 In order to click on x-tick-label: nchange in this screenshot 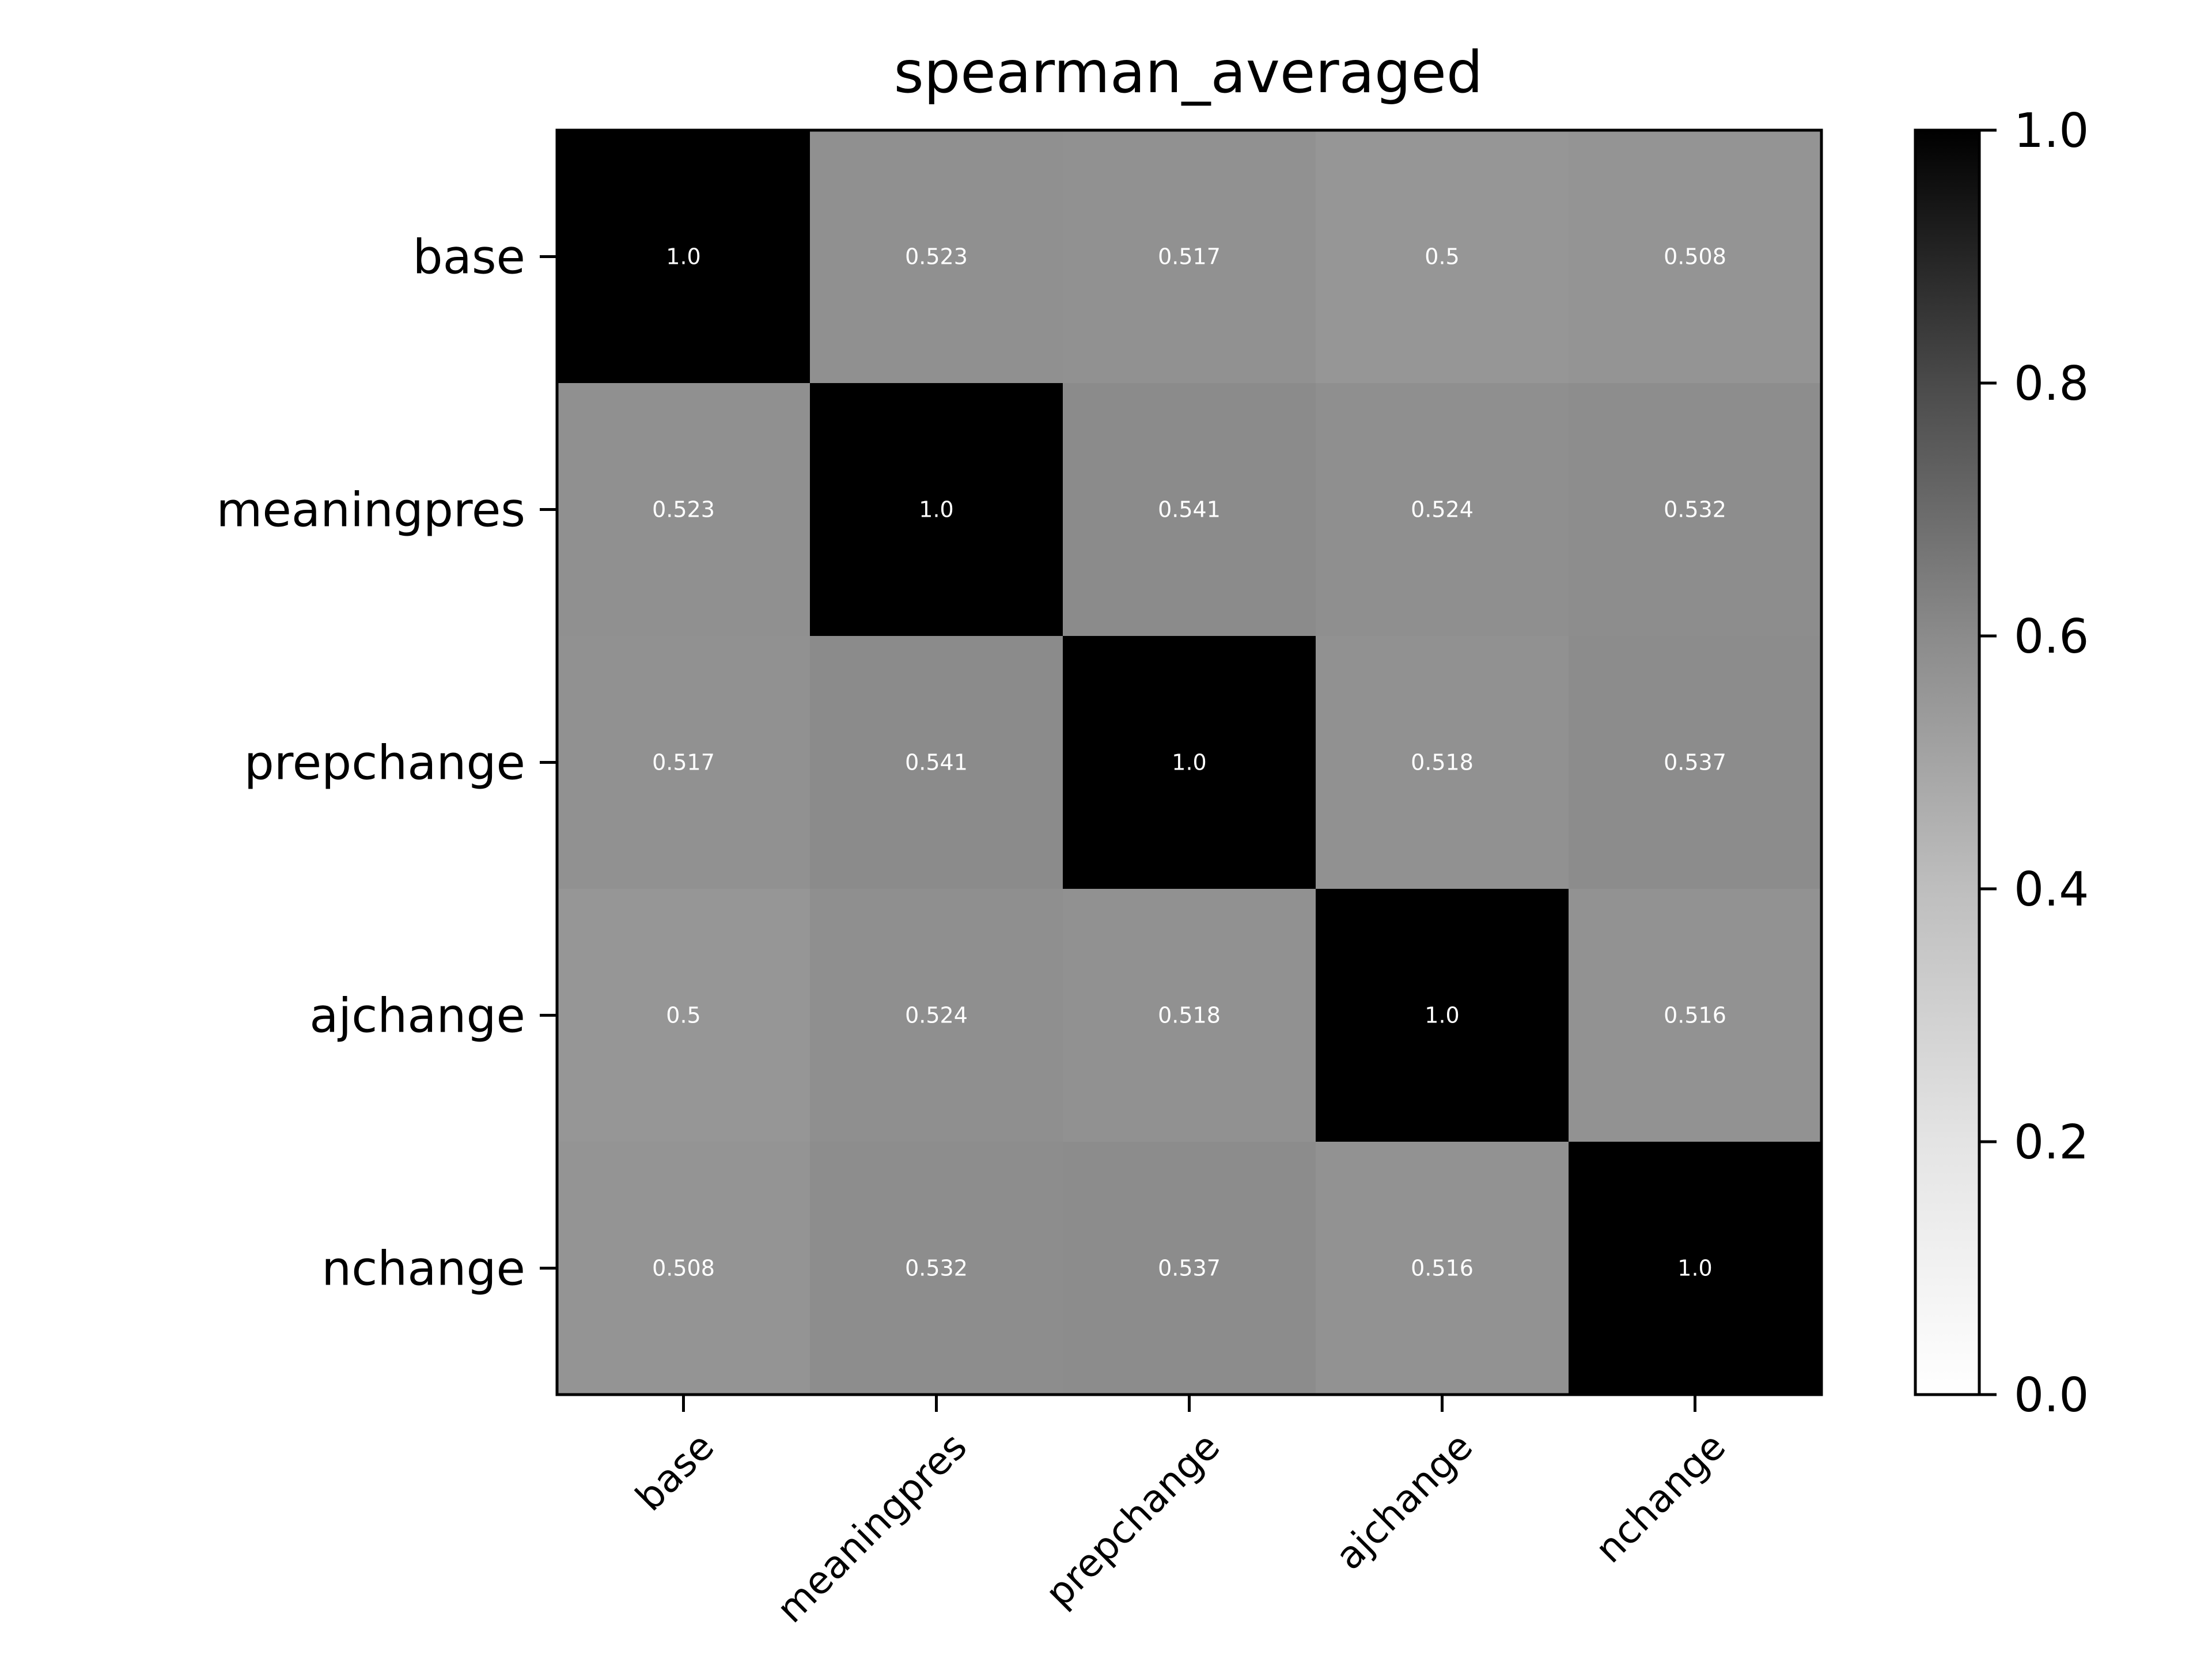, I will do `click(1660, 1497)`.